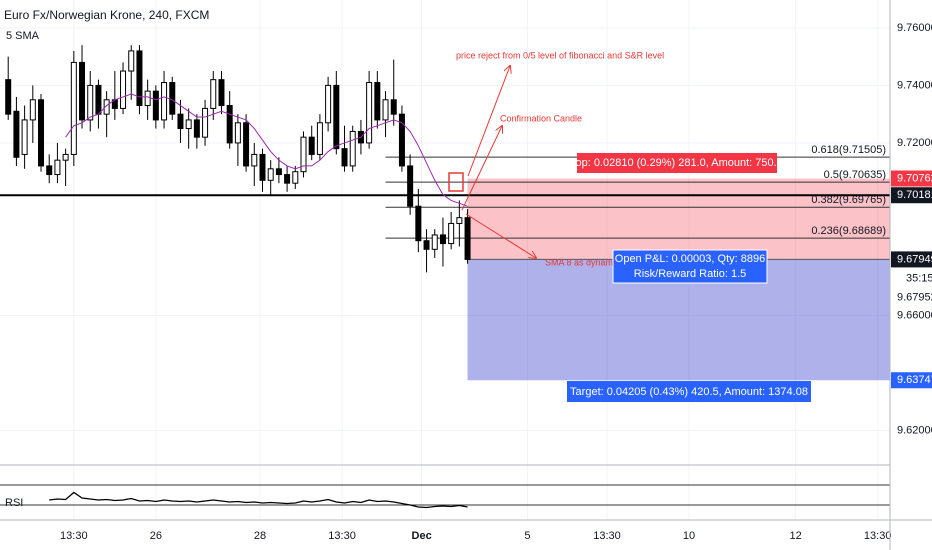  What do you see at coordinates (914, 143) in the screenshot?
I see `y-tick-label: 9.72000` at bounding box center [914, 143].